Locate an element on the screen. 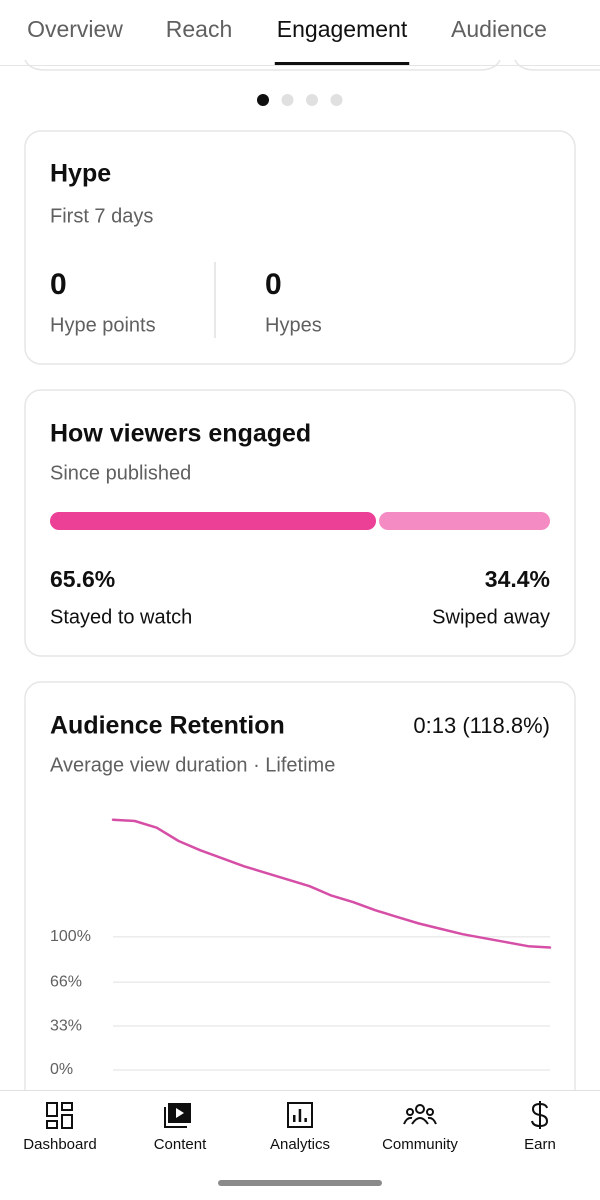 This screenshot has height=1200, width=600. tab: Audience is located at coordinates (499, 29).